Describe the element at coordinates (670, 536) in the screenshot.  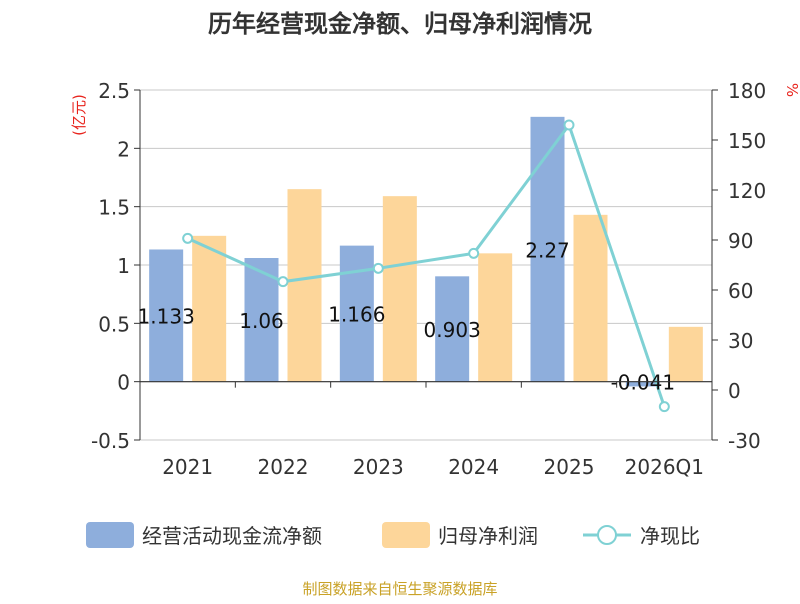
I see `legend-label-ratio: 净现比` at that location.